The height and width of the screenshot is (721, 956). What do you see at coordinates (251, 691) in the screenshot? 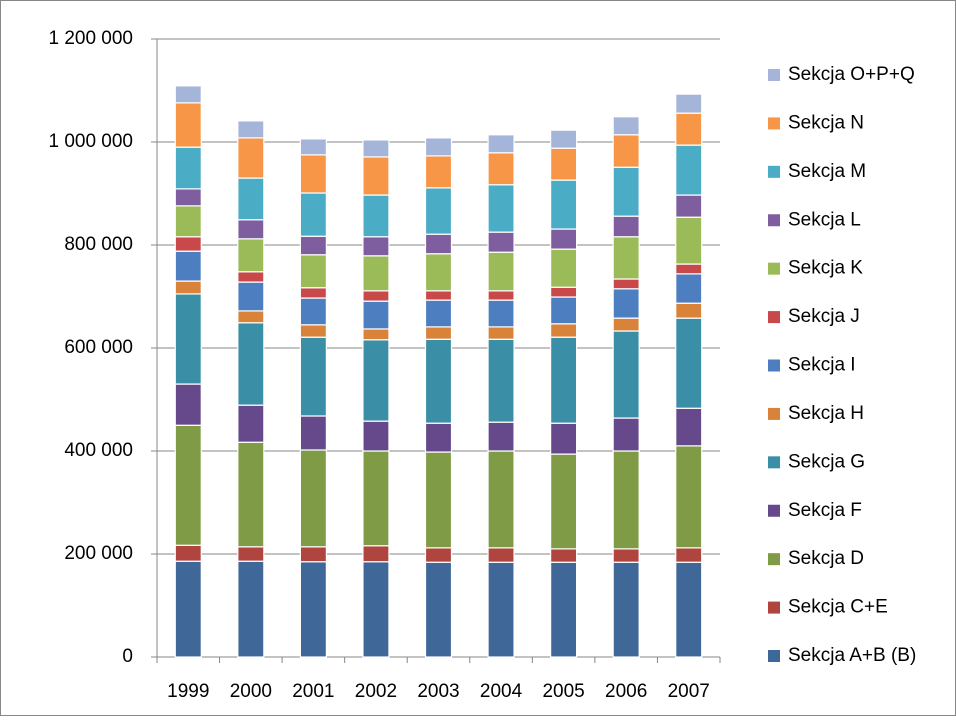
I see `x-tick-label: 2000` at bounding box center [251, 691].